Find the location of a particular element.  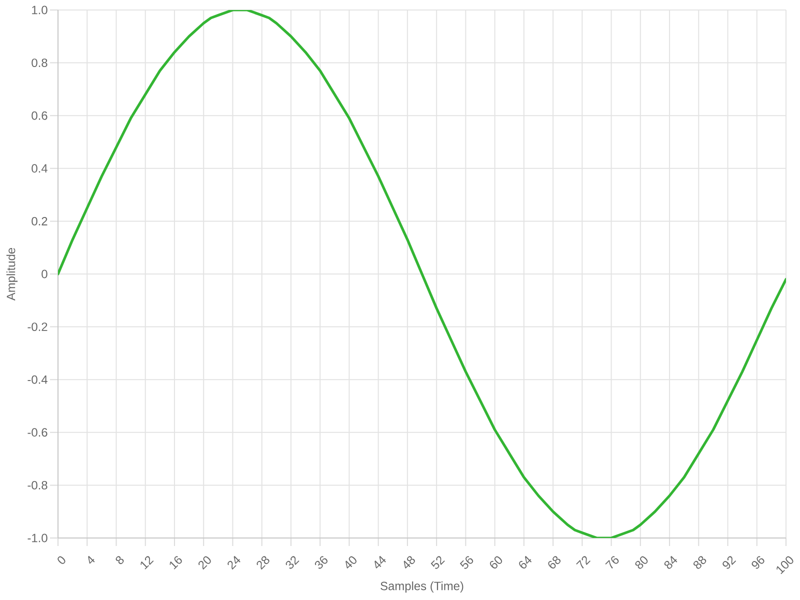

y-tick-label: 0 is located at coordinates (45, 274).